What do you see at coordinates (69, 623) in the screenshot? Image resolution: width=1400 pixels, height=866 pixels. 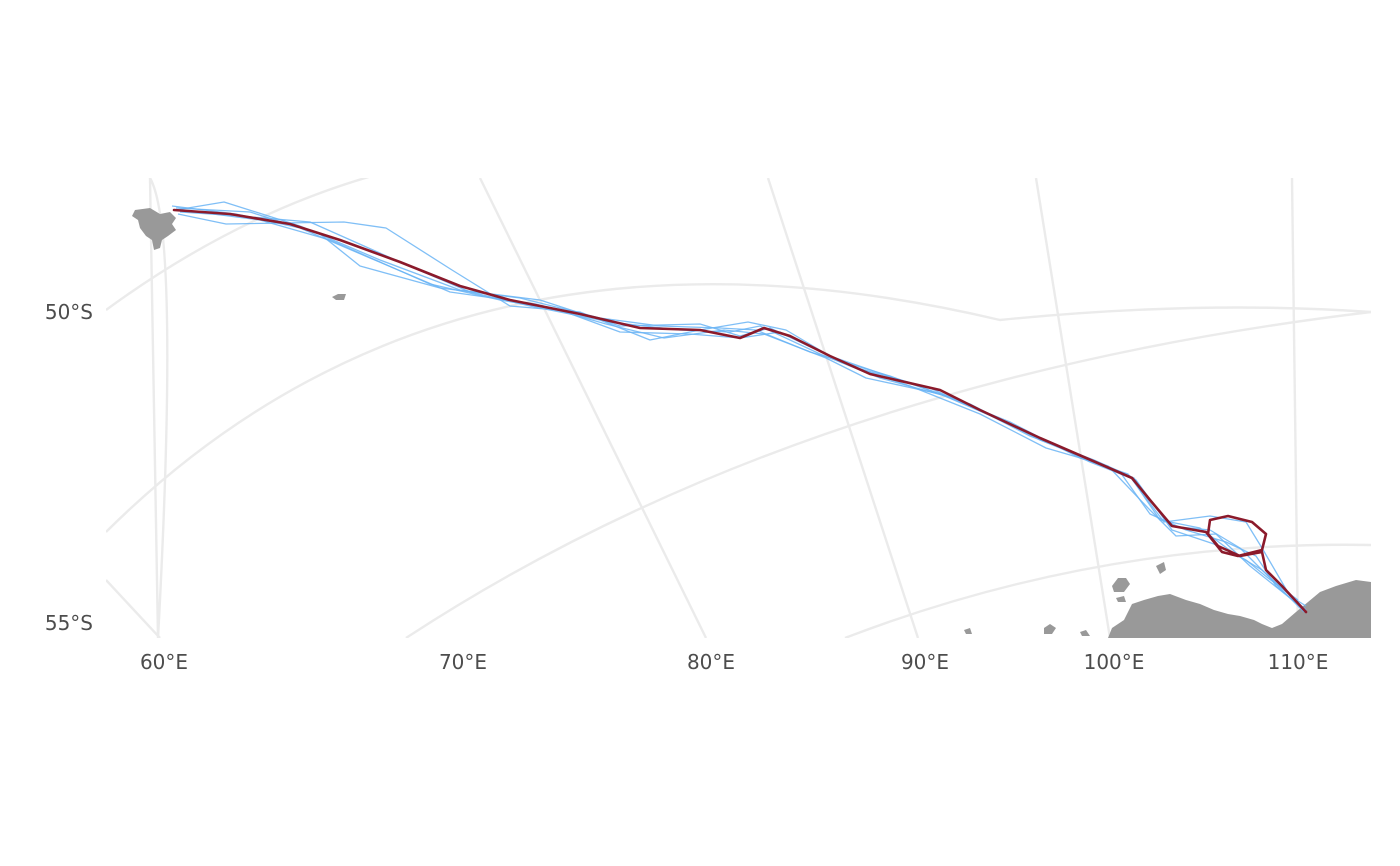 I see `y-tick-label: 55°S` at bounding box center [69, 623].